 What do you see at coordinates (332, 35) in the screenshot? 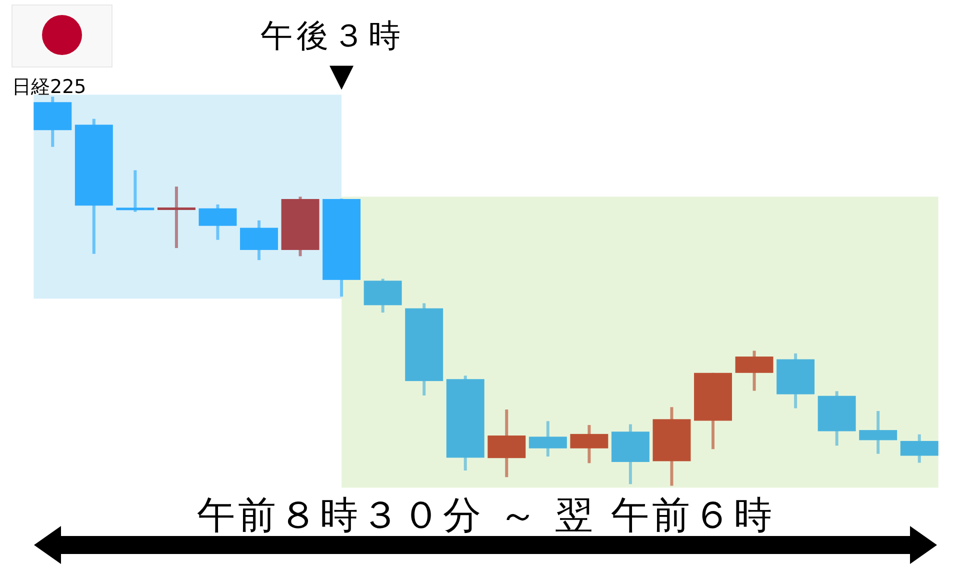
I see `annotation: 午後３時` at bounding box center [332, 35].